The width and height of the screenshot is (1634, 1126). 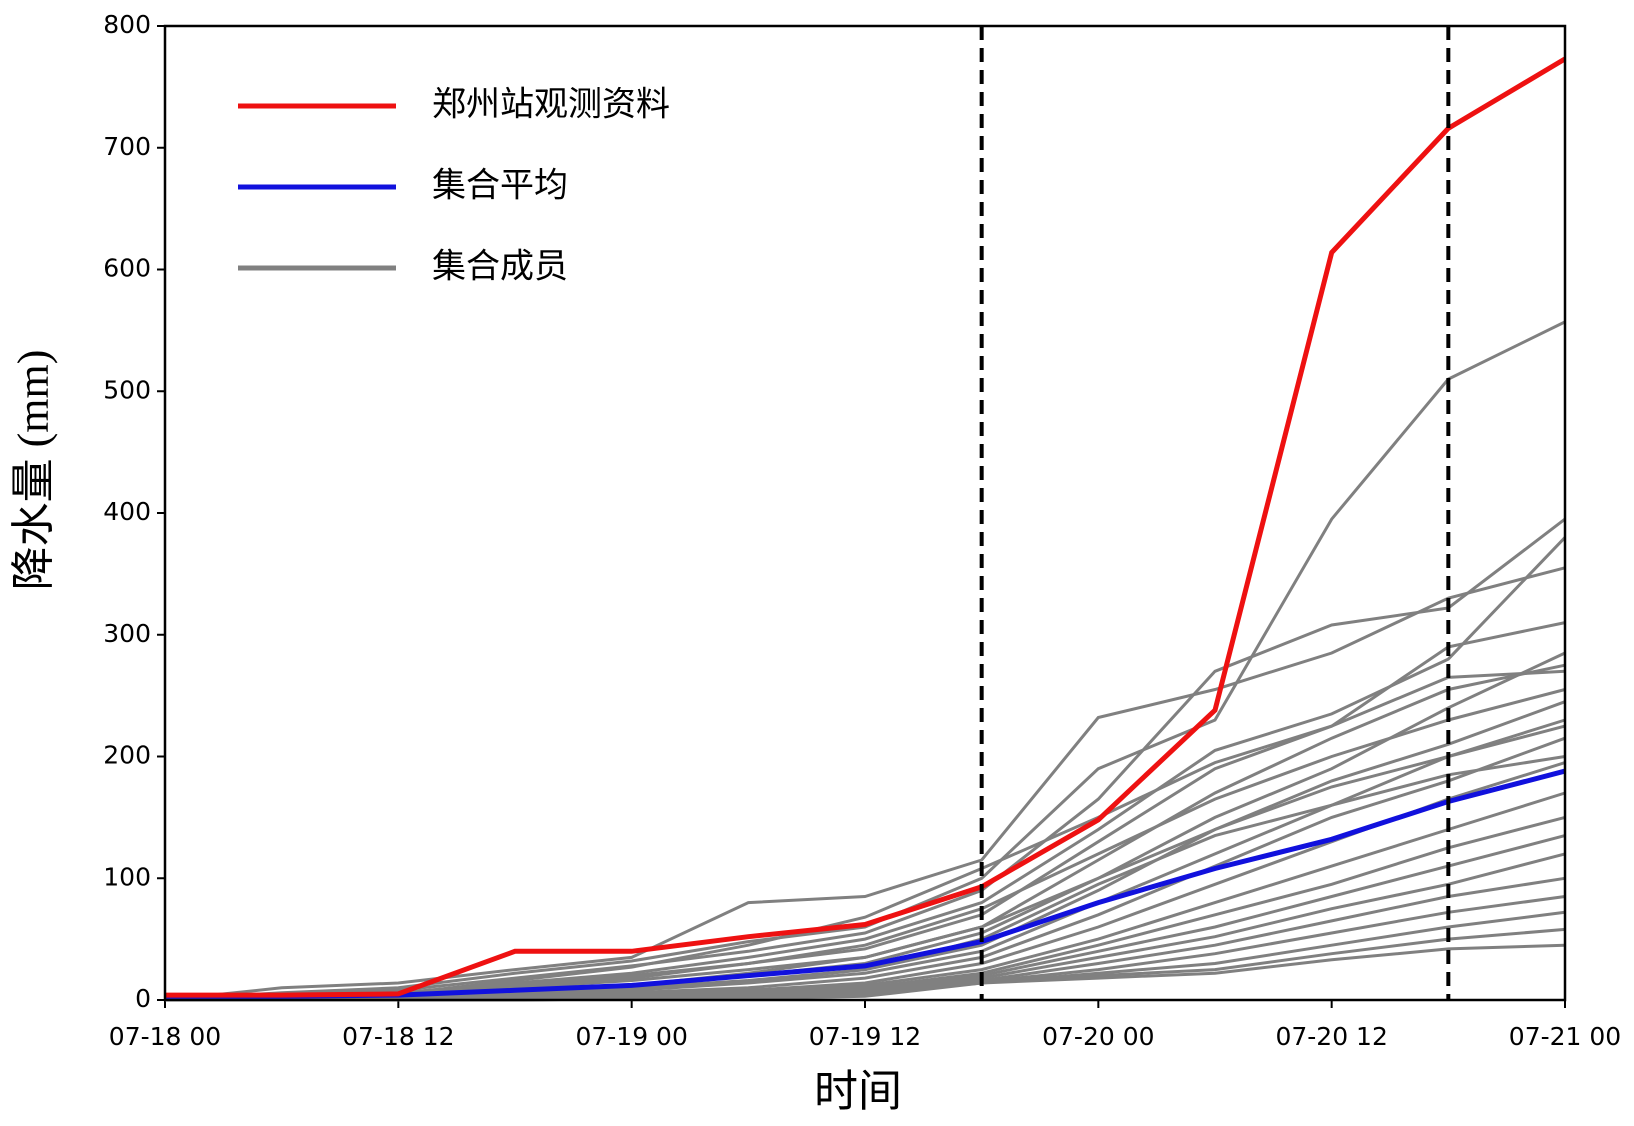 What do you see at coordinates (127, 146) in the screenshot?
I see `y-tick-label: 700` at bounding box center [127, 146].